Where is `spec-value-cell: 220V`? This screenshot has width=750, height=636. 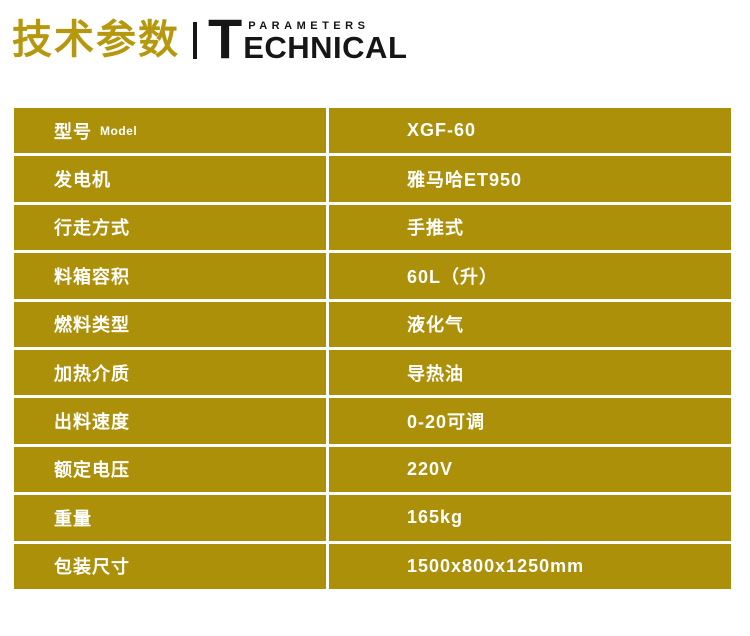 spec-value-cell: 220V is located at coordinates (530, 469).